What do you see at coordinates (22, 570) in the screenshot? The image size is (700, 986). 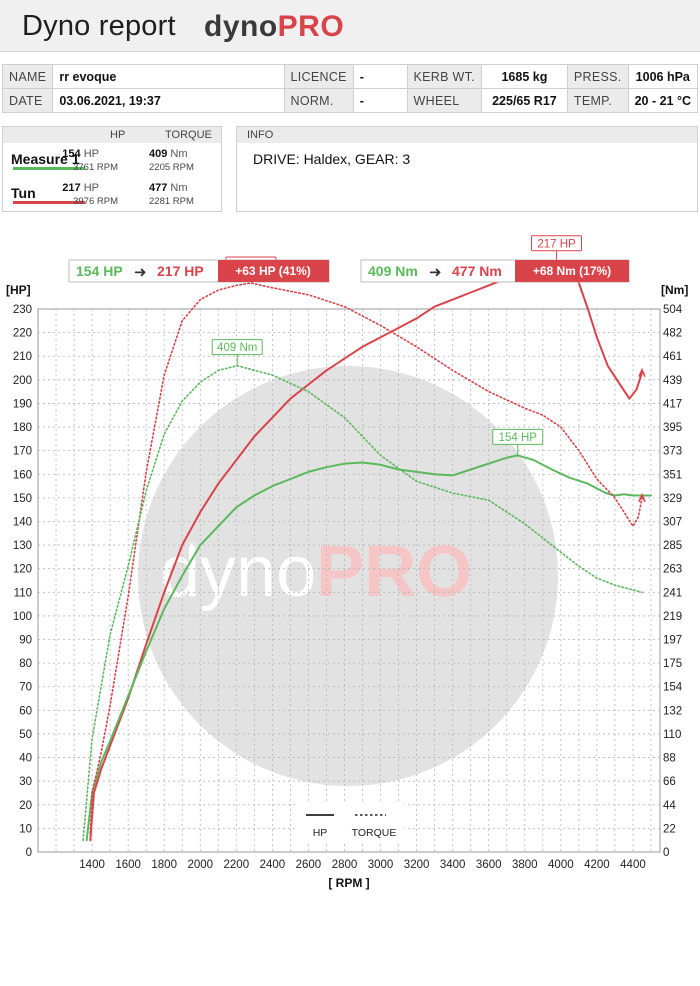 I see `y-tick-label-hp: 120` at bounding box center [22, 570].